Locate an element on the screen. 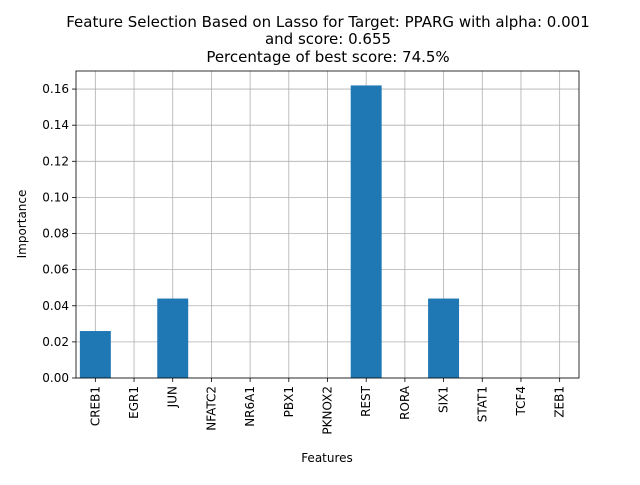 This screenshot has height=485, width=640. x-tick-label: TCF4 is located at coordinates (521, 401).